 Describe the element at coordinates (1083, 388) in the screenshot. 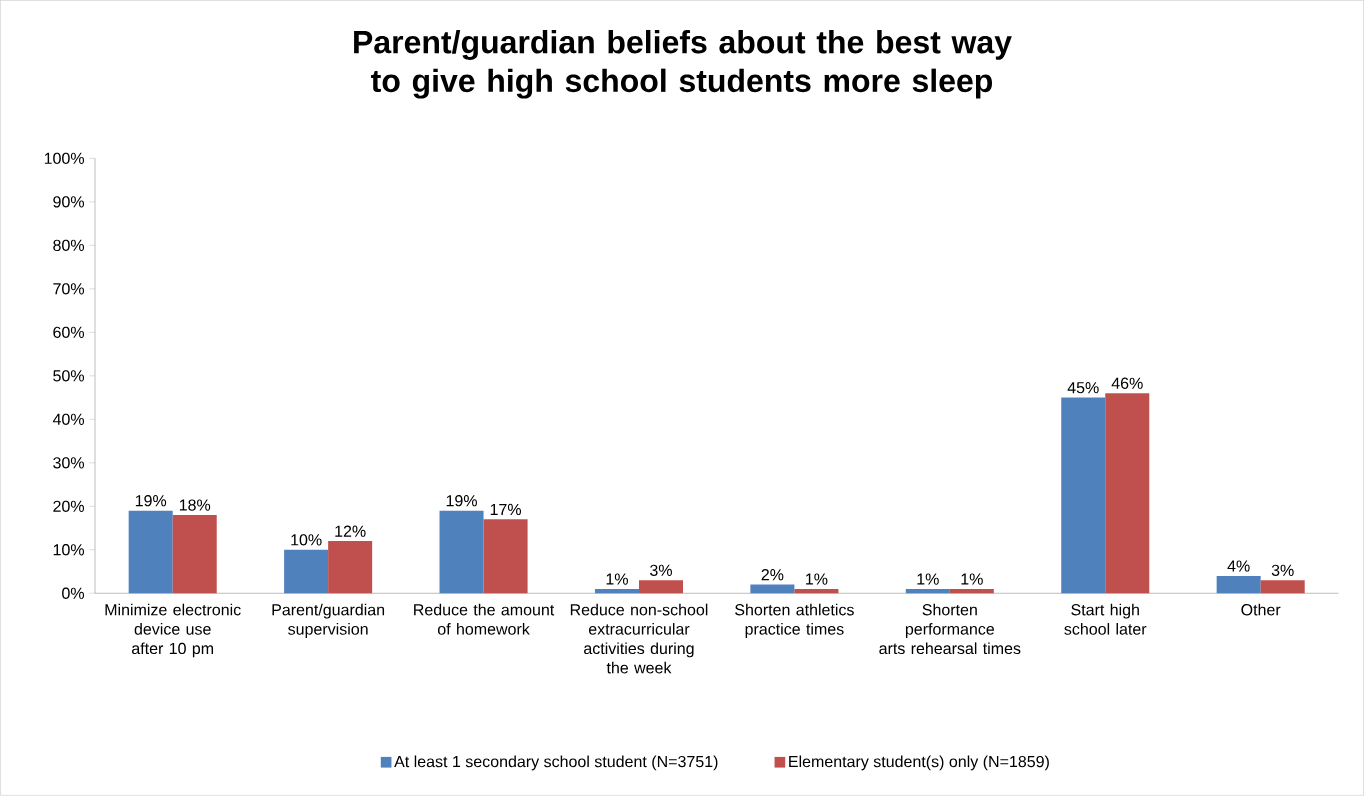

I see `data-label: 45%` at that location.